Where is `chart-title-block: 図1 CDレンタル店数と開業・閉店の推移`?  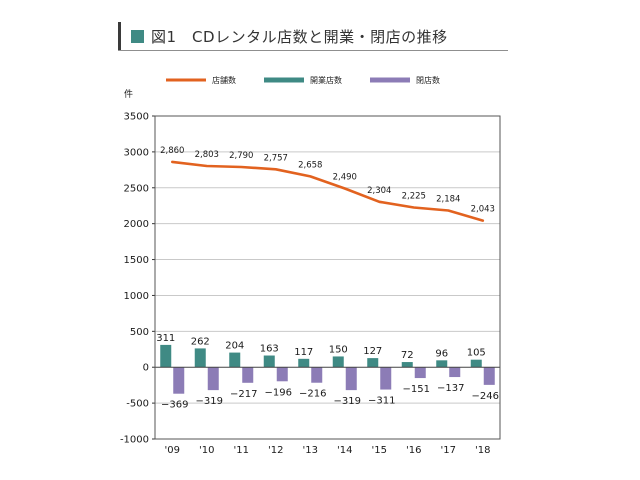 chart-title-block: 図1 CDレンタル店数と開業・閉店の推移 is located at coordinates (319, 36).